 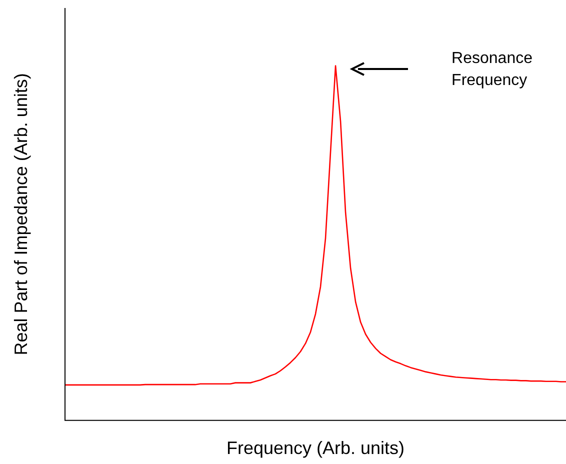 I want to click on annotation: Resonance Frequency, so click(x=492, y=70).